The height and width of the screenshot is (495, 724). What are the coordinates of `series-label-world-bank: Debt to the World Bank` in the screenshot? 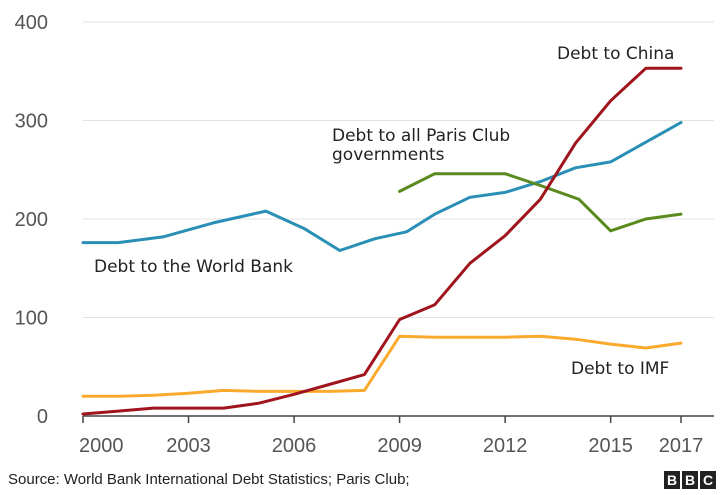 It's located at (193, 267).